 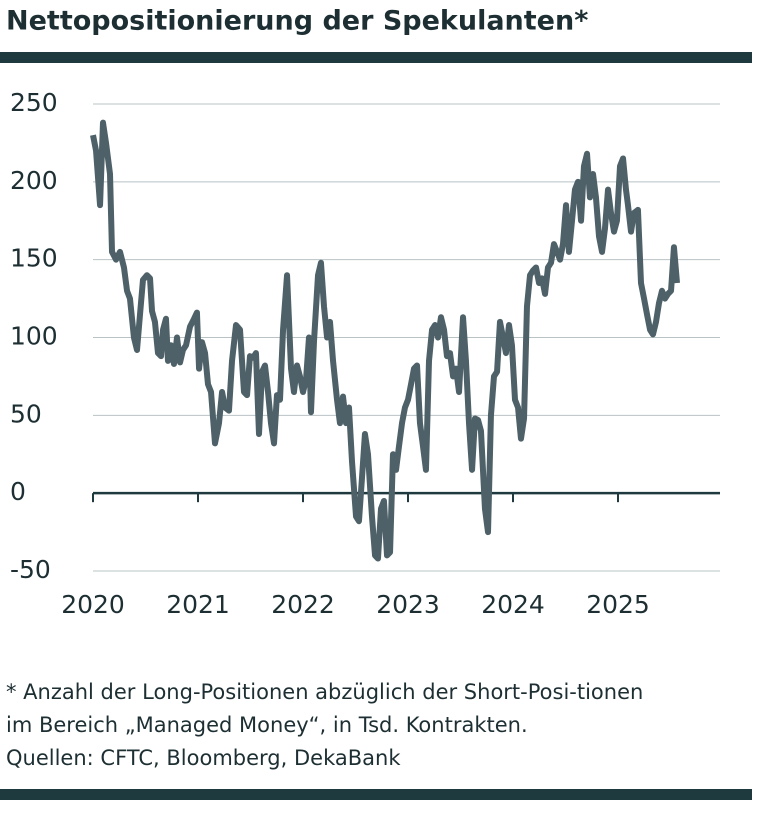 I want to click on chart-title: Nettopositionierung der Spekulanten*, so click(x=297, y=21).